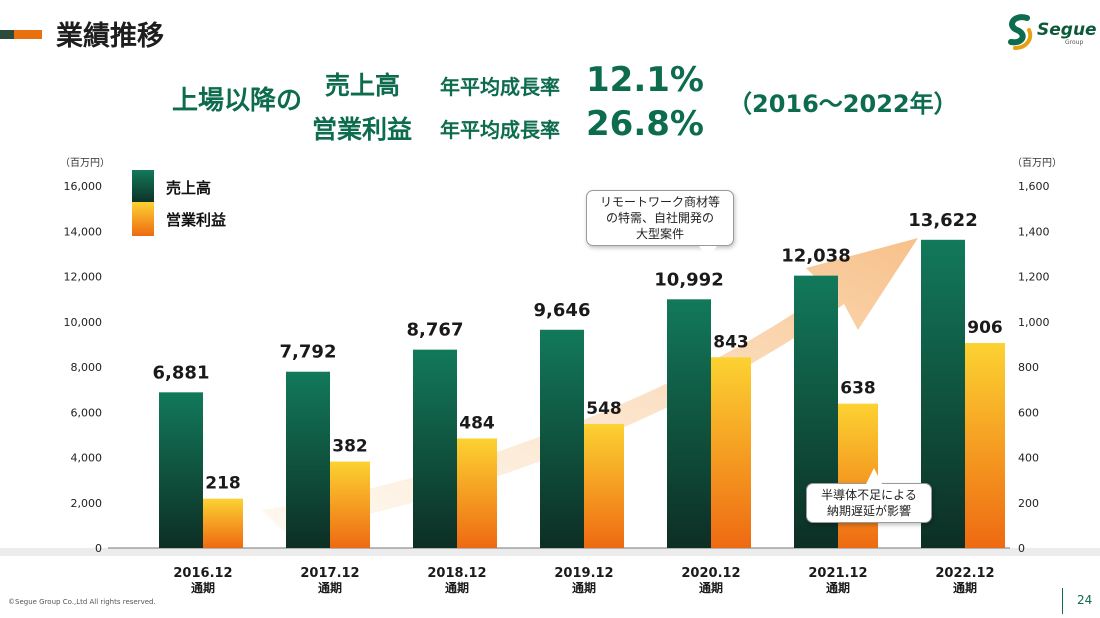 The width and height of the screenshot is (1100, 618). What do you see at coordinates (98, 548) in the screenshot?
I see `y-left-tick-label: 0` at bounding box center [98, 548].